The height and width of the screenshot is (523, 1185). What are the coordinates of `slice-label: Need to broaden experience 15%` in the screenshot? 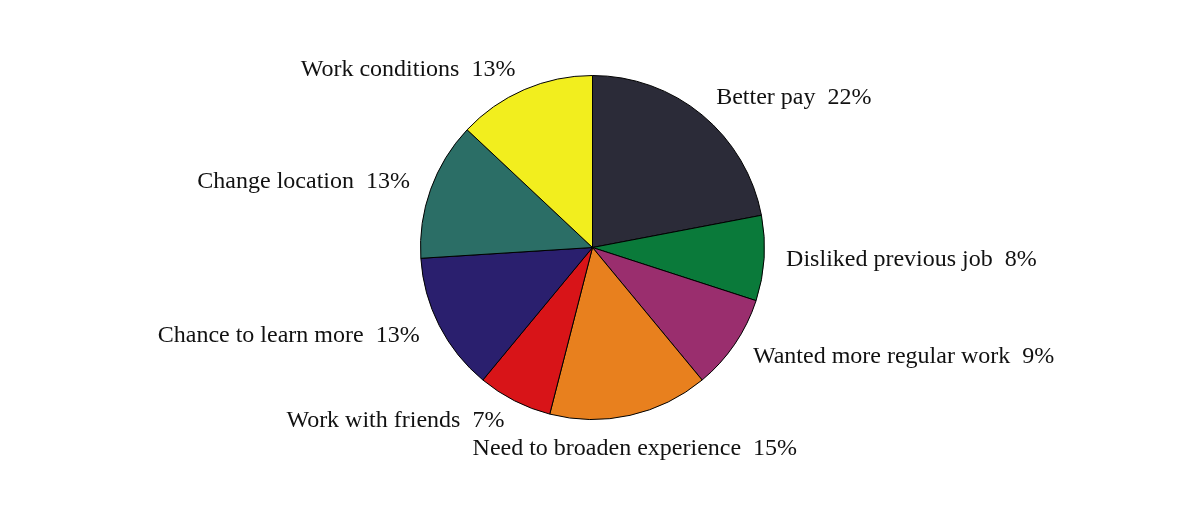 It's located at (635, 447).